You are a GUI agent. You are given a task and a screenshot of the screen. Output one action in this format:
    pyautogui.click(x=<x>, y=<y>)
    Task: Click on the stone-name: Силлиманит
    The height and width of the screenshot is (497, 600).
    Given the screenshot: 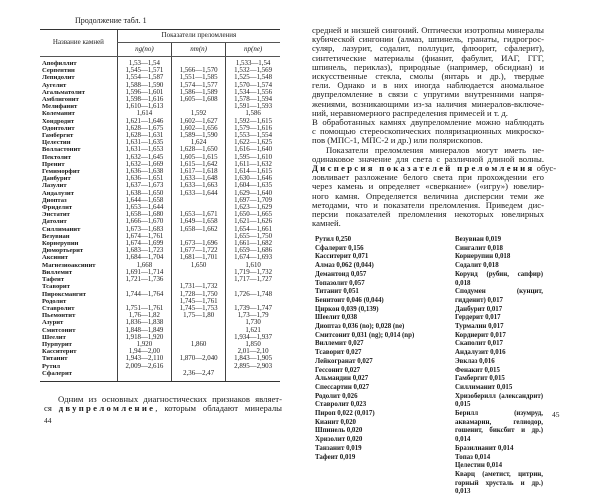 What is the action you would take?
    pyautogui.click(x=61, y=229)
    